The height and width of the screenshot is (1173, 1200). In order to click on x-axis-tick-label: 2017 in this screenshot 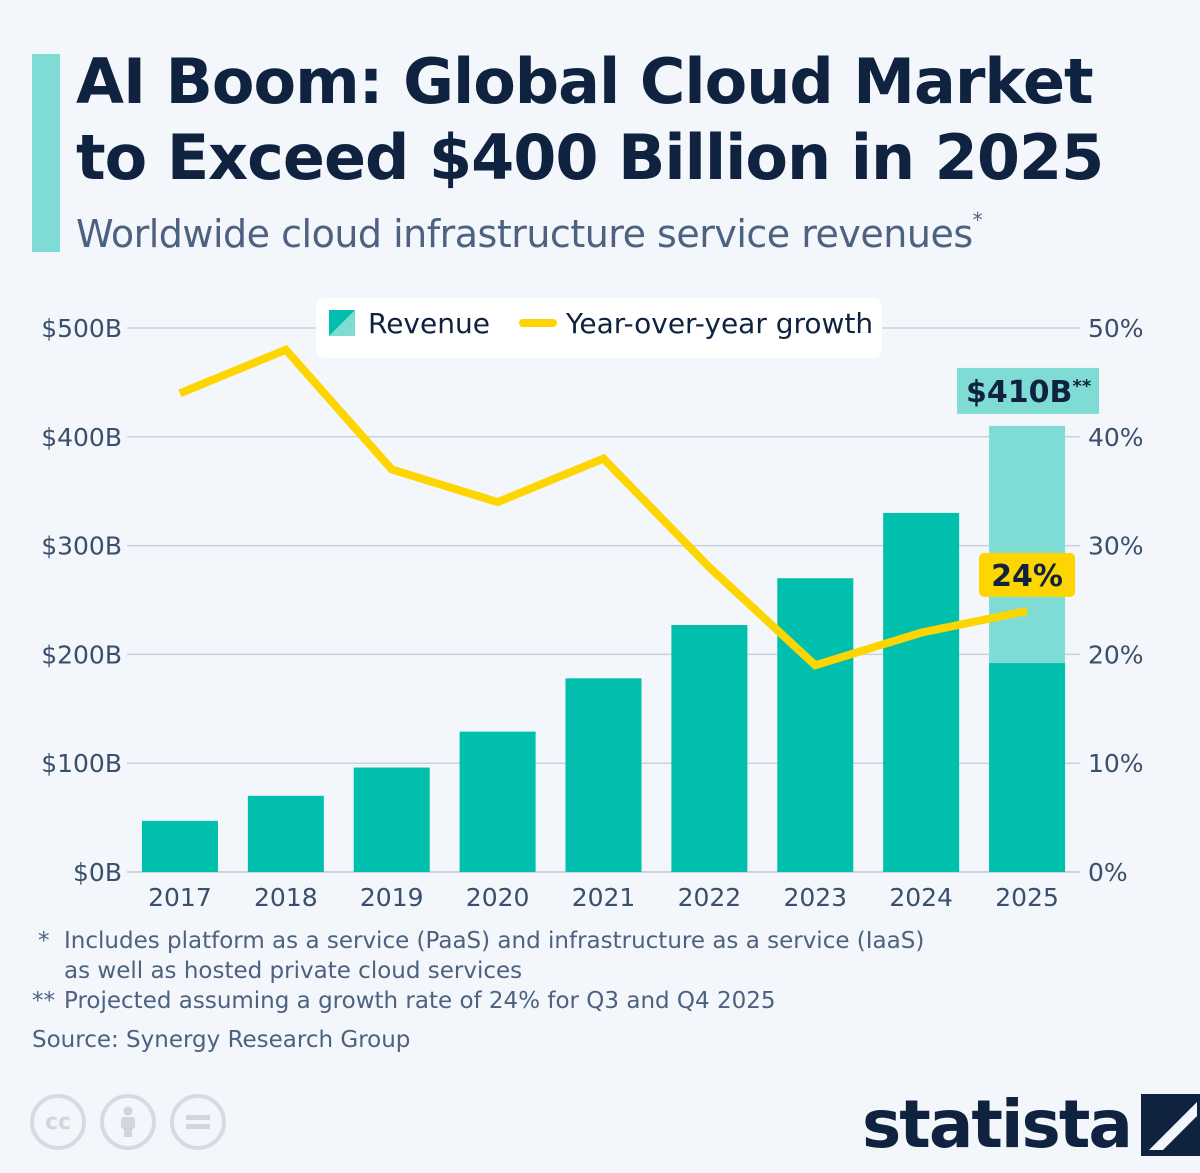, I will do `click(180, 897)`.